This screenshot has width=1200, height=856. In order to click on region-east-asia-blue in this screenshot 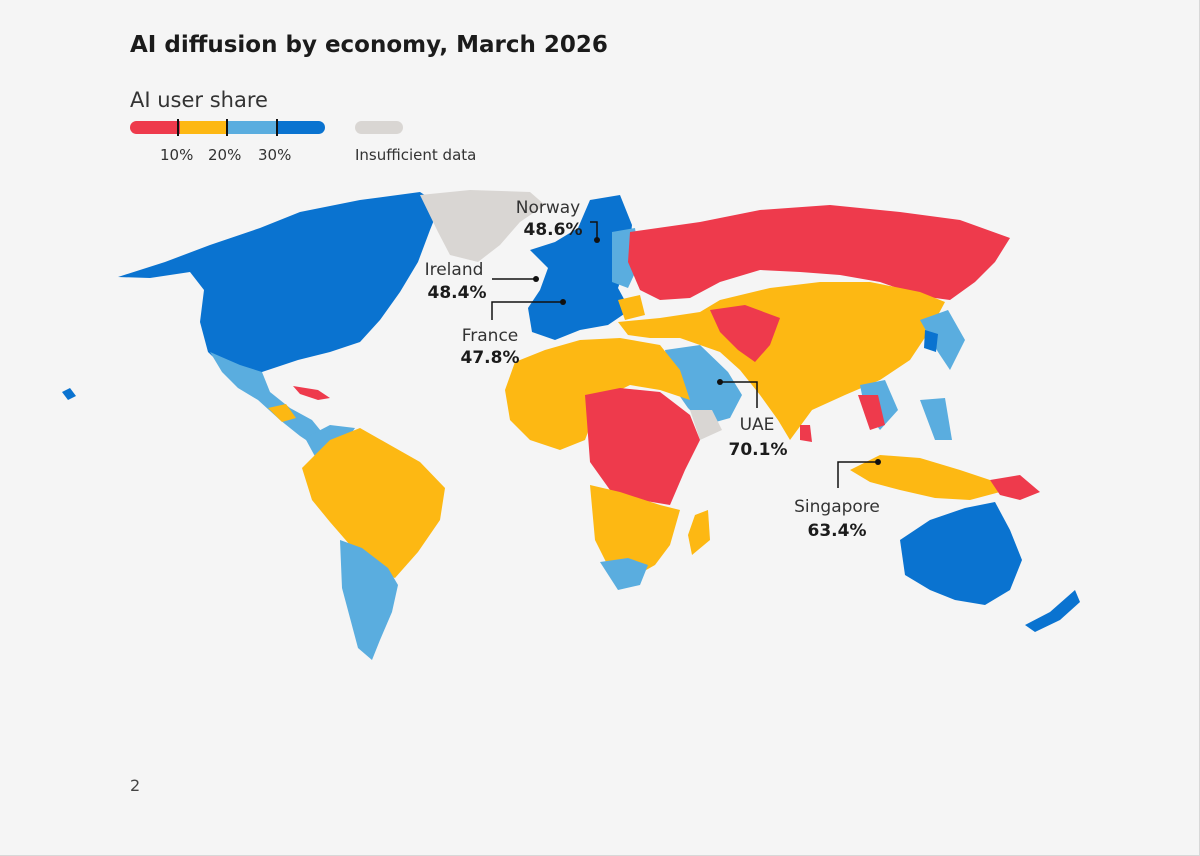, I will do `click(942, 340)`.